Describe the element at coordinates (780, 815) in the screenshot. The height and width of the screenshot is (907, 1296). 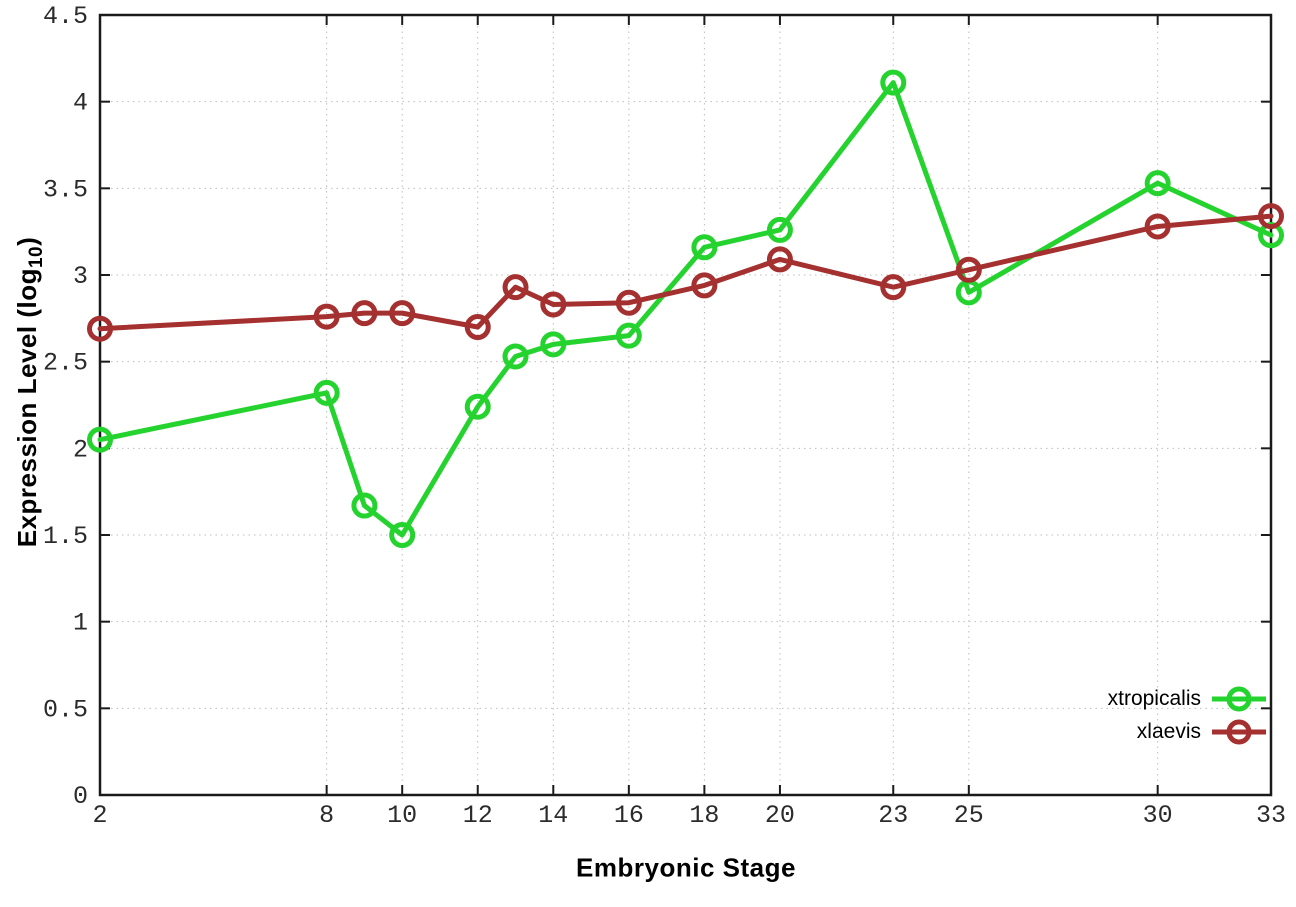
I see `x-tick-label: 20` at that location.